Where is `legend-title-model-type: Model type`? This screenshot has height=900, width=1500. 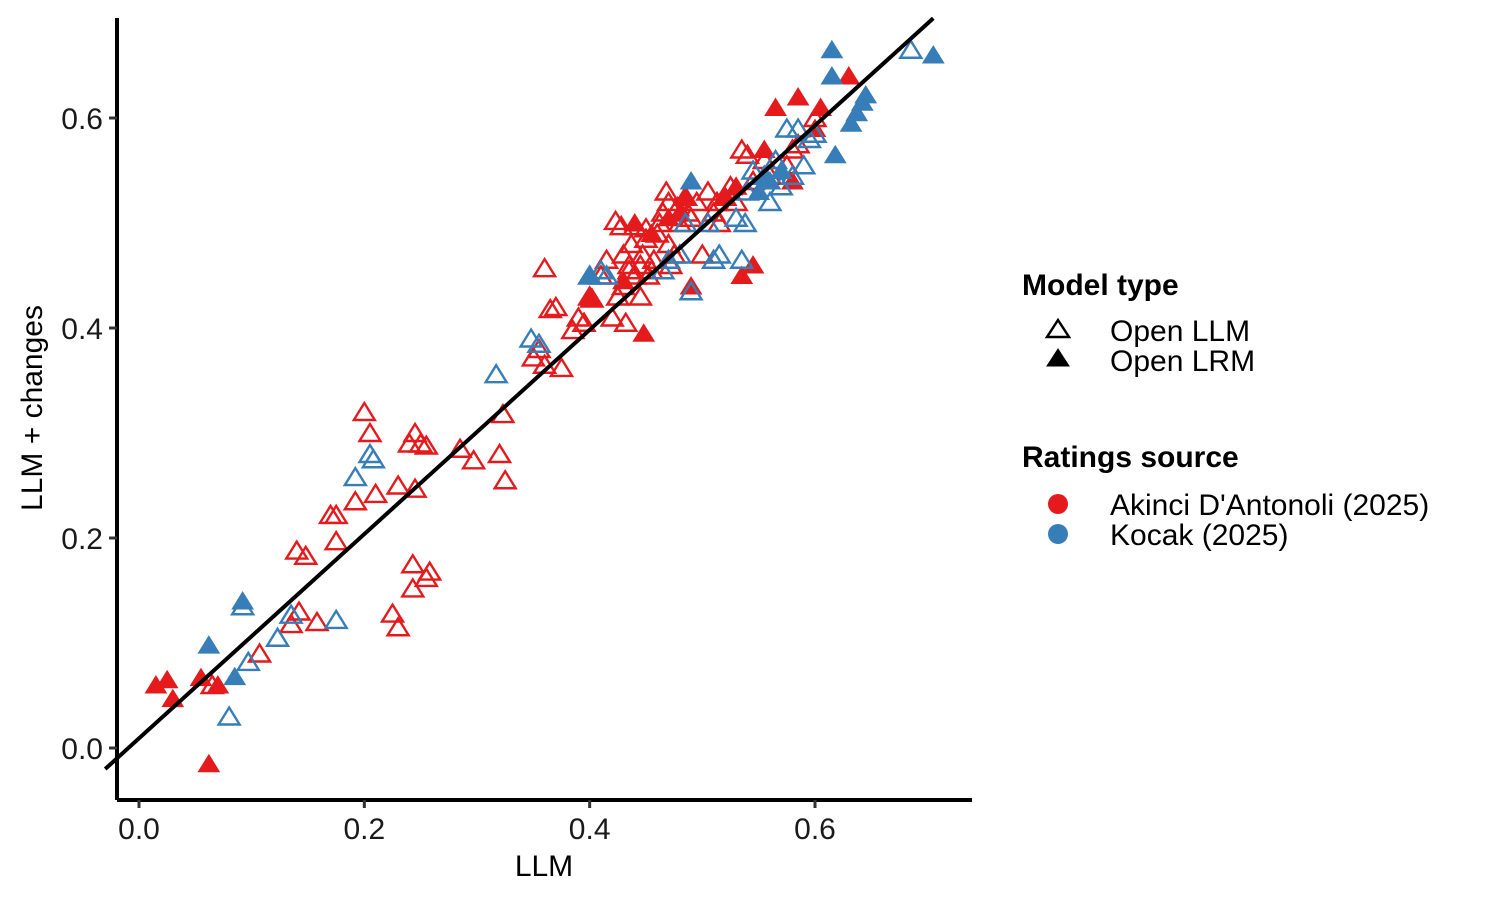
legend-title-model-type: Model type is located at coordinates (1100, 285).